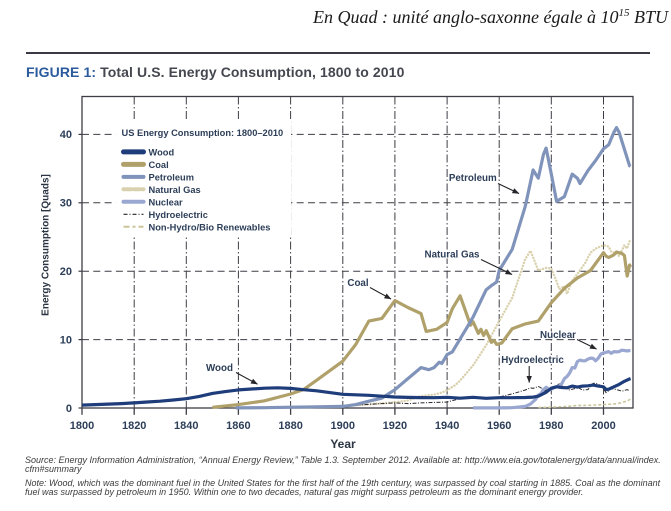  What do you see at coordinates (290, 426) in the screenshot?
I see `svg-text: 1880` at bounding box center [290, 426].